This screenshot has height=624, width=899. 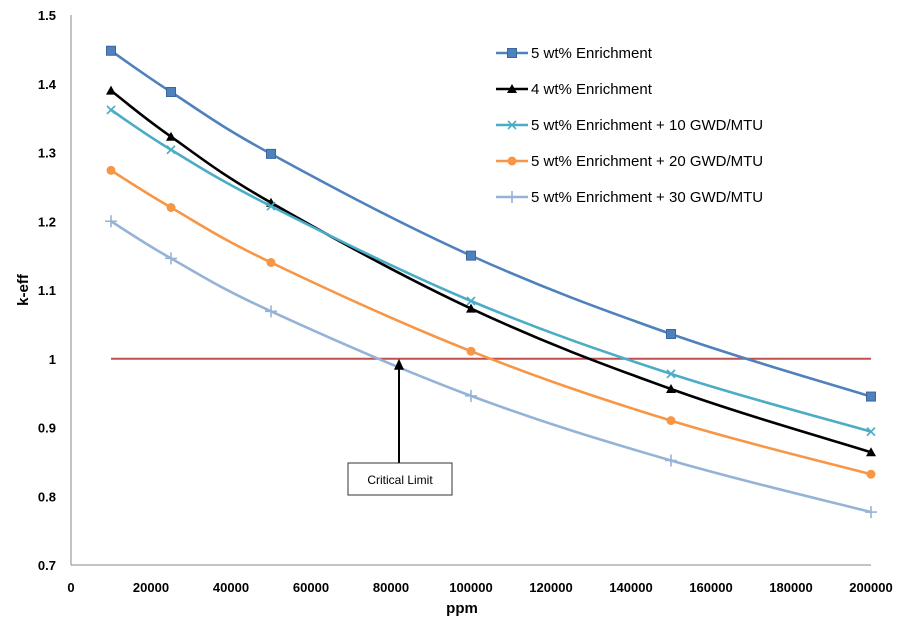 What do you see at coordinates (47, 496) in the screenshot?
I see `y-tick-label: 0.8` at bounding box center [47, 496].